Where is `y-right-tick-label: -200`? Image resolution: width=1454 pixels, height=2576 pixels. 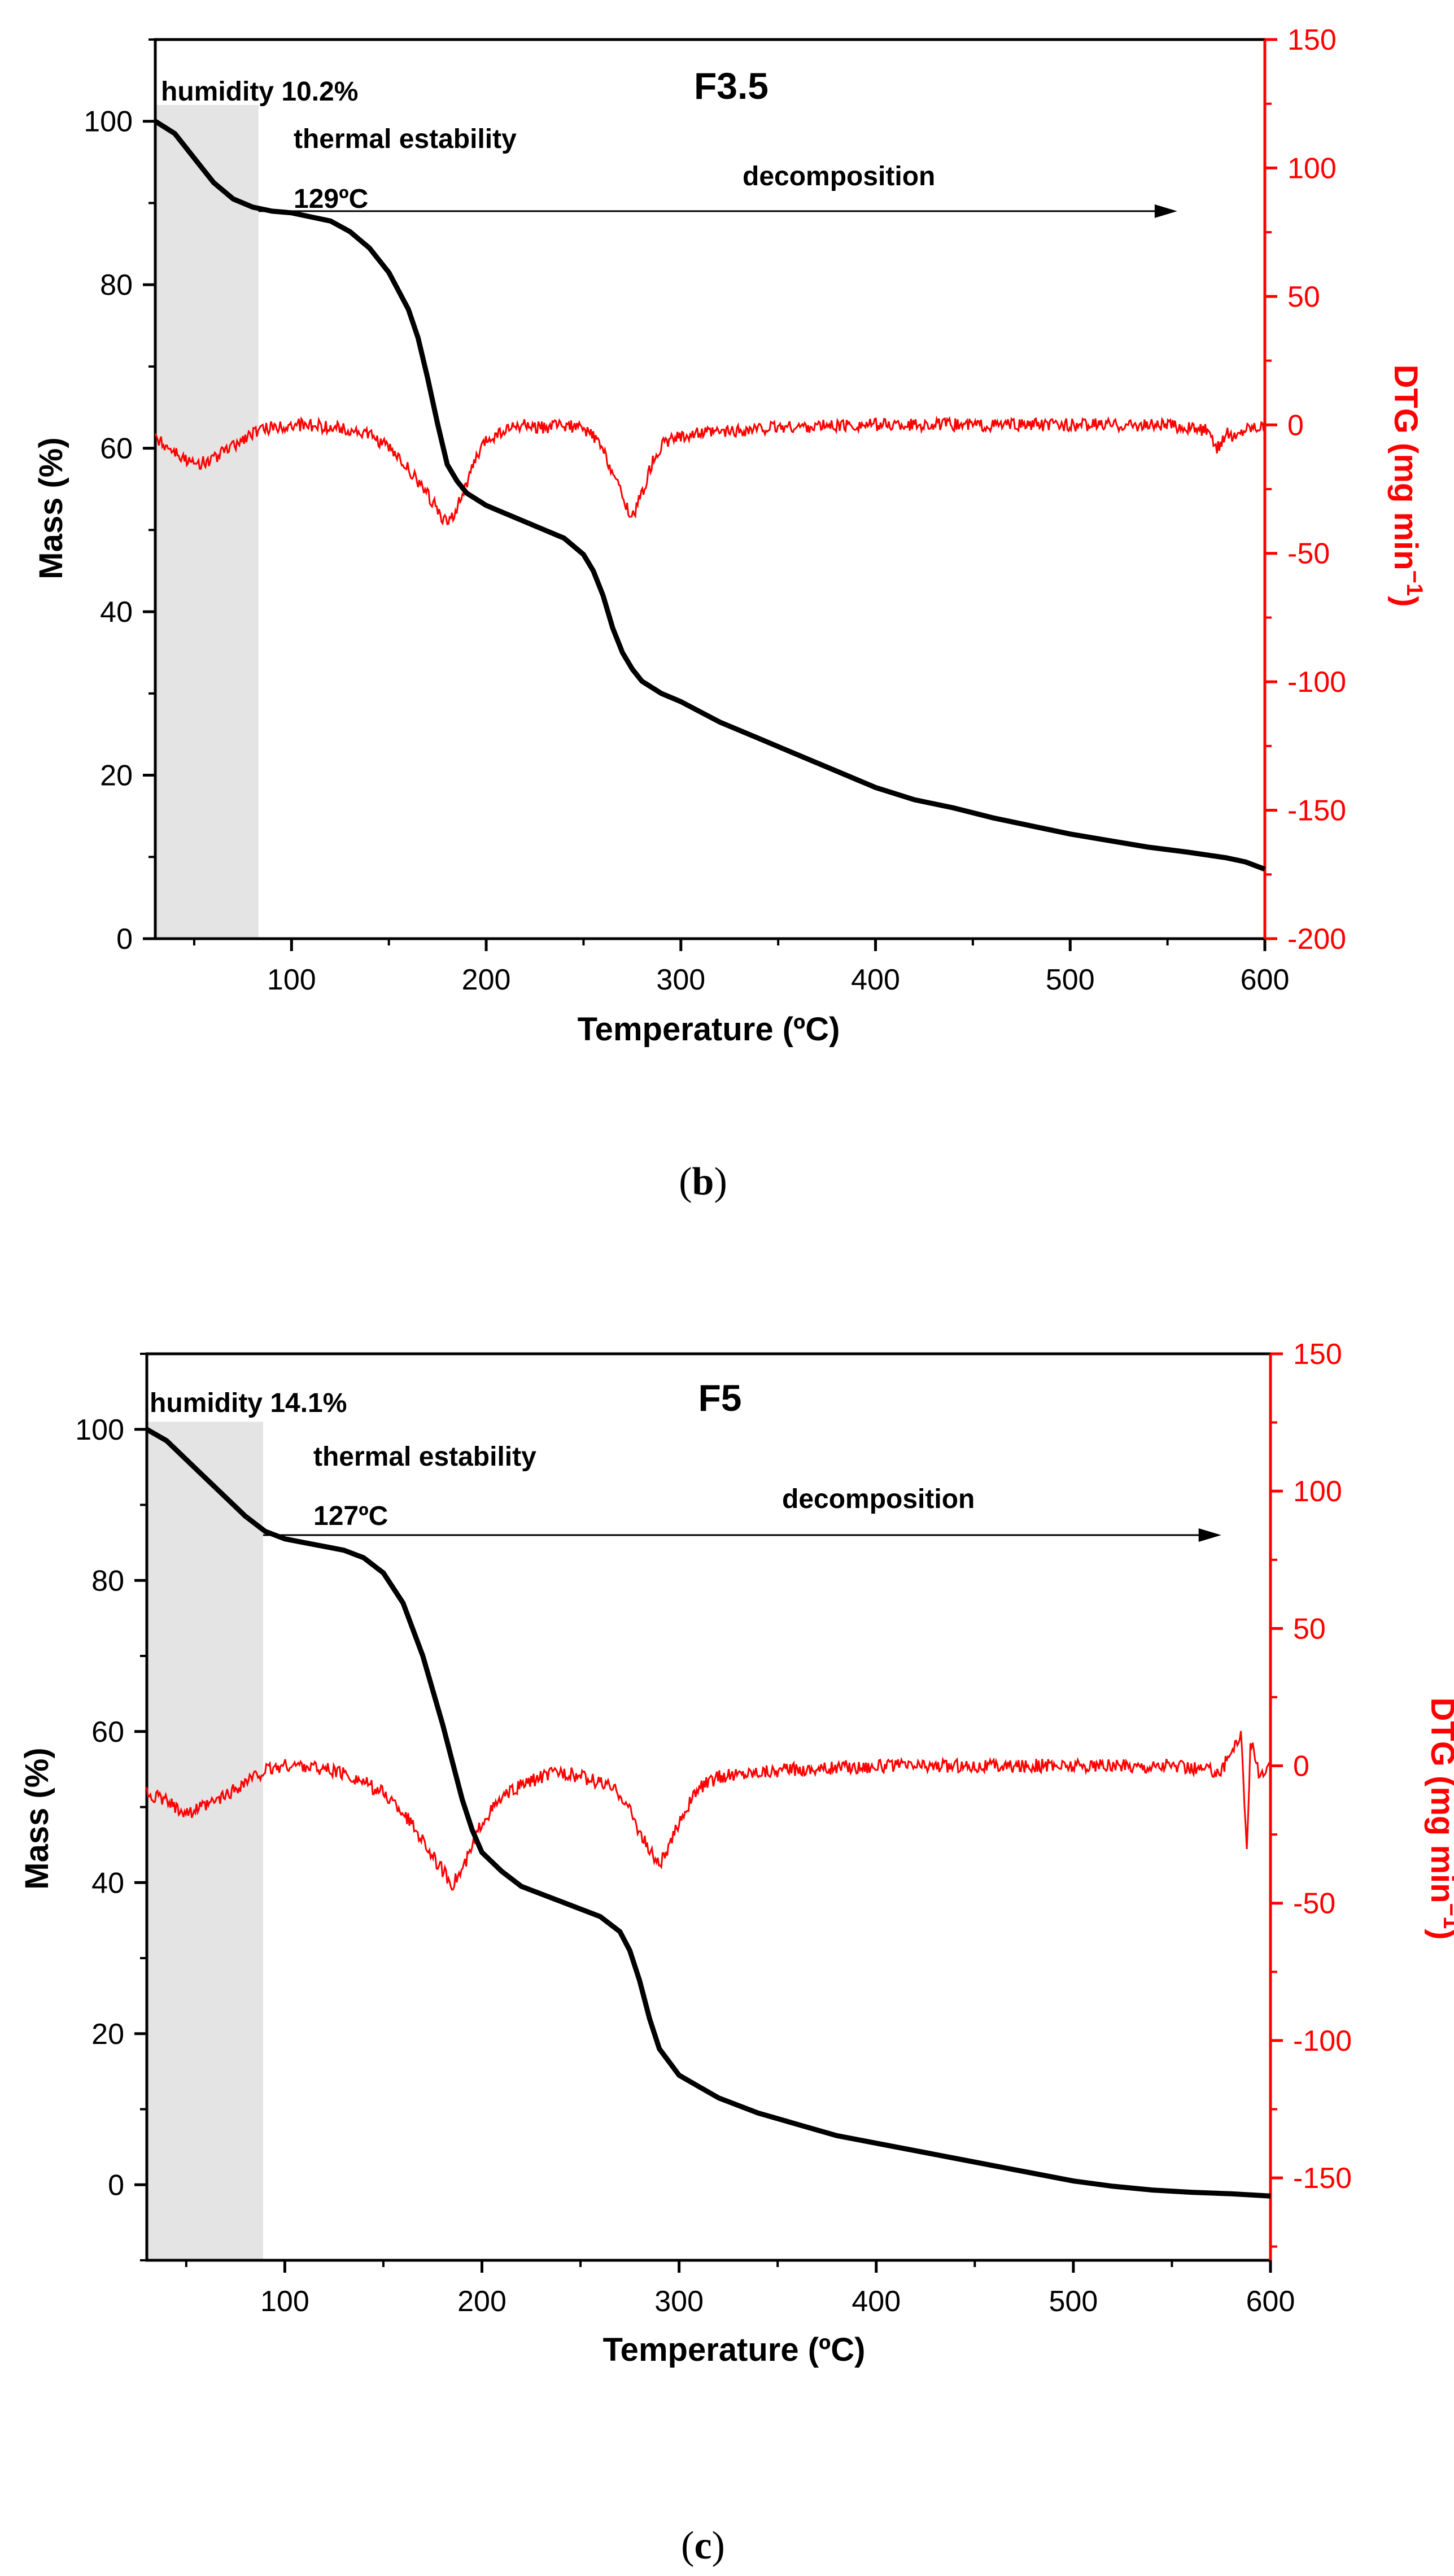
y-right-tick-label: -200 is located at coordinates (1317, 939).